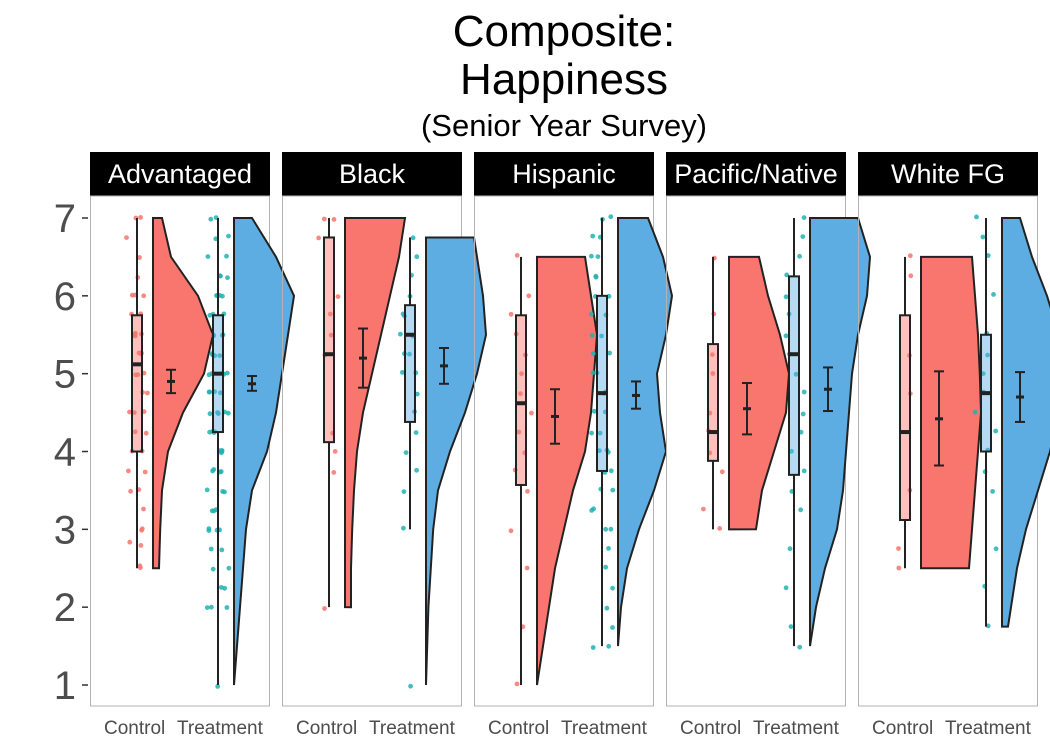  Describe the element at coordinates (372, 451) in the screenshot. I see `panel-border` at that location.